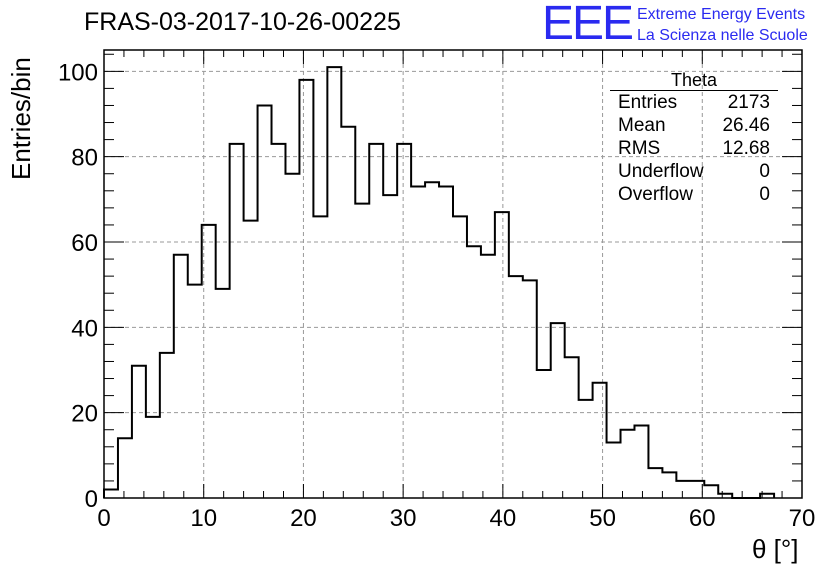 The width and height of the screenshot is (836, 572). I want to click on stats-value: 12.68, so click(746, 148).